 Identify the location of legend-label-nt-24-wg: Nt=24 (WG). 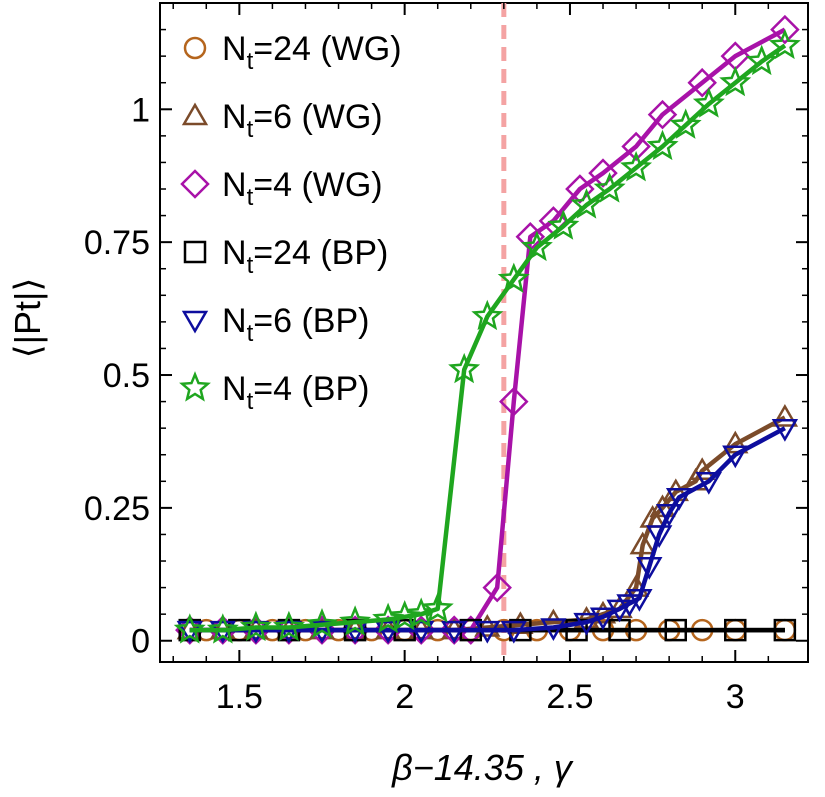
(312, 52).